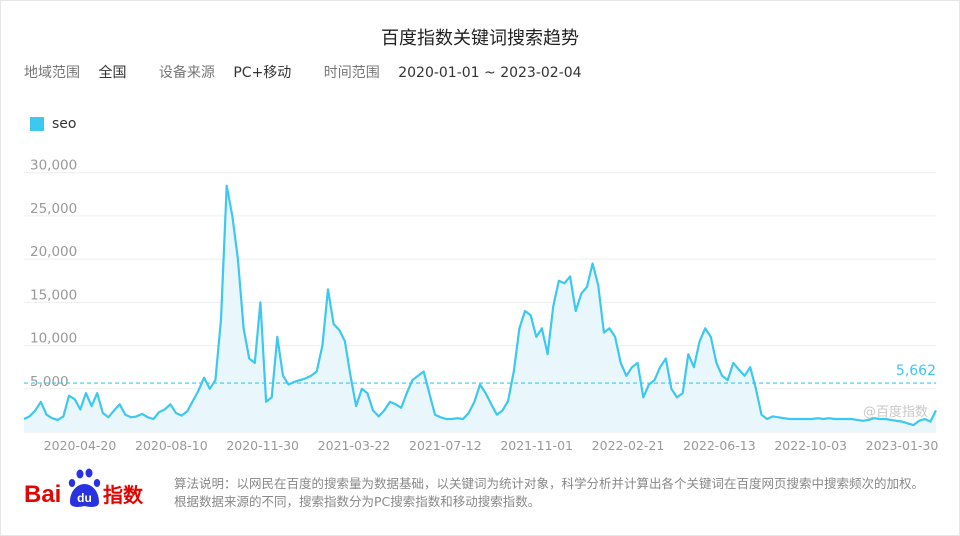 The image size is (960, 536). Describe the element at coordinates (112, 73) in the screenshot. I see `region-value: 全国` at that location.